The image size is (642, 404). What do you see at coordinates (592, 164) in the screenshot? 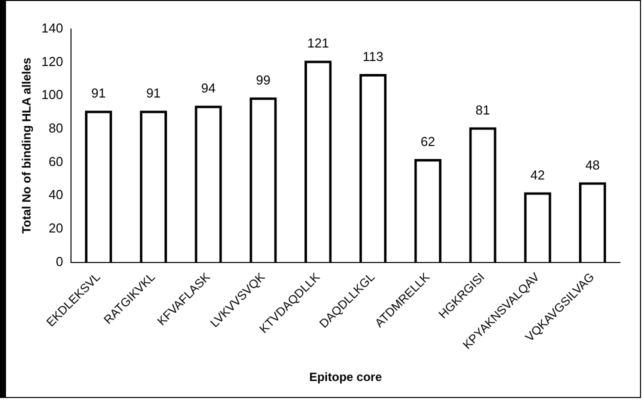
I see `data-label: 48` at bounding box center [592, 164].